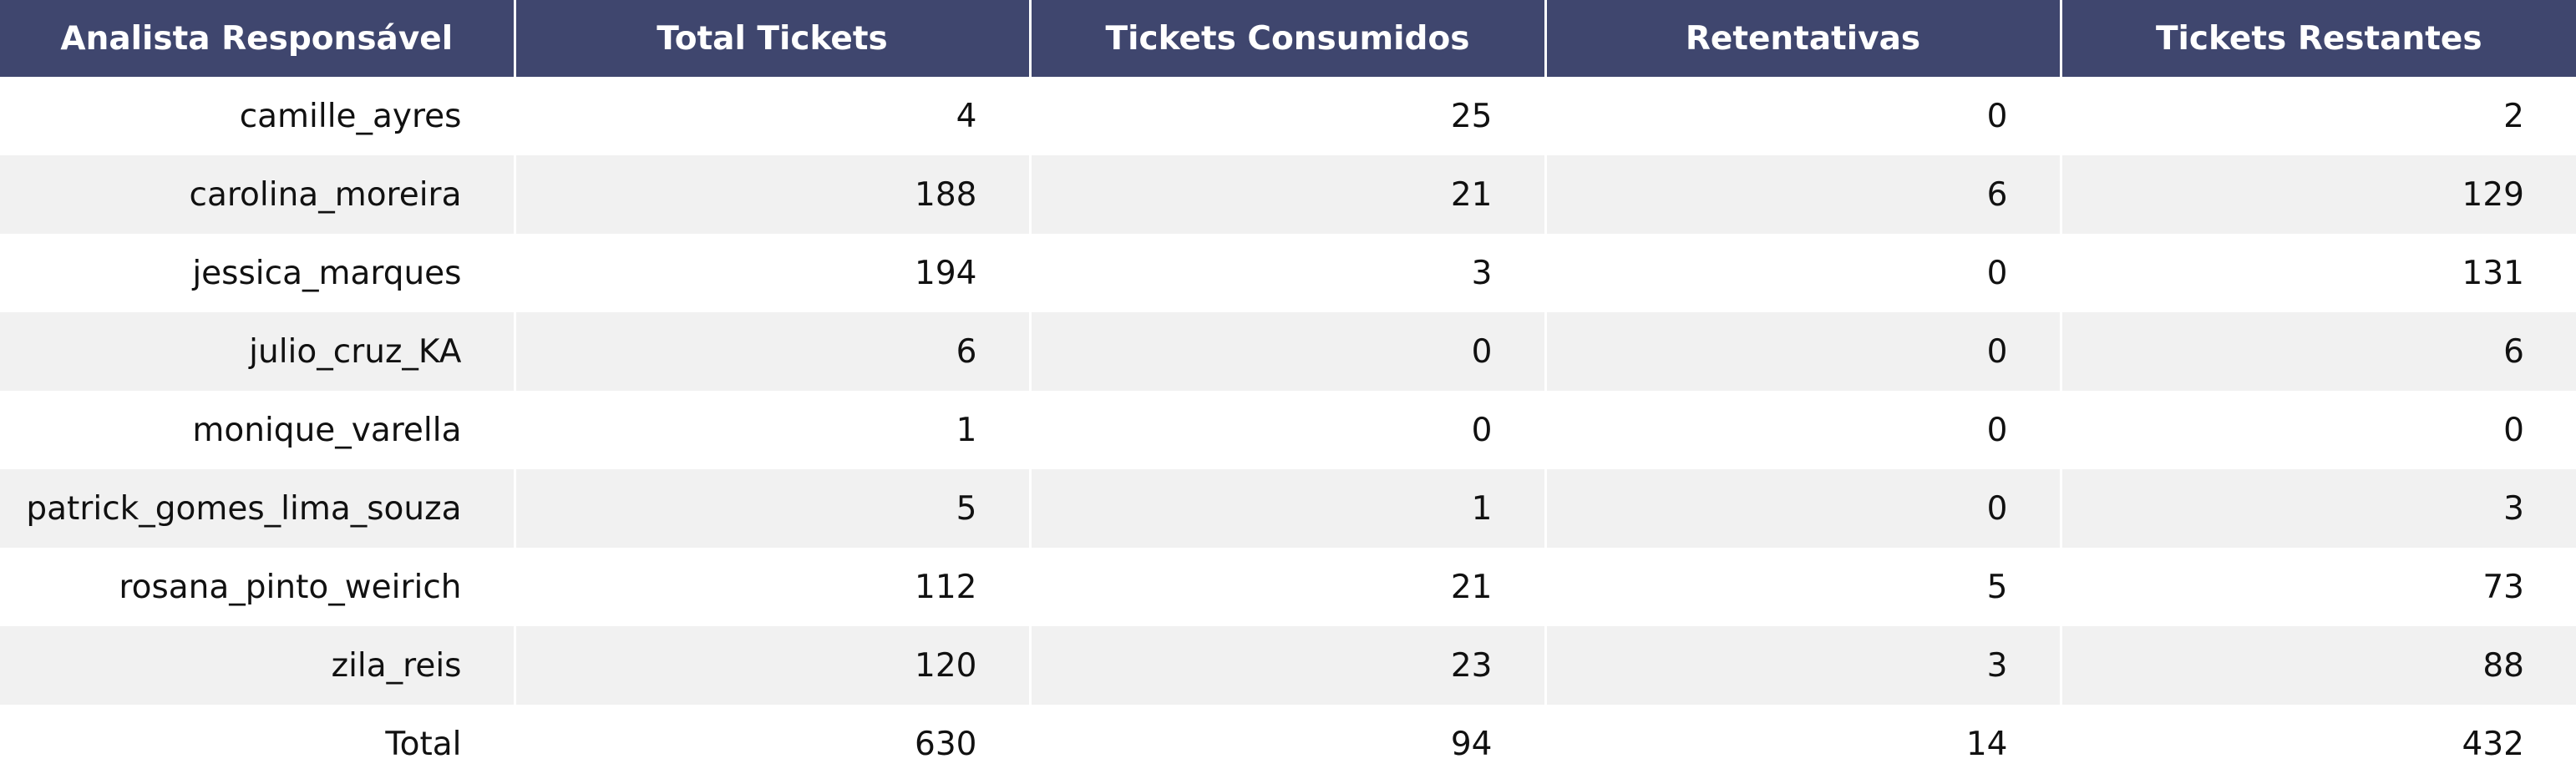  I want to click on header-tickets-consumidos: Tickets Consumidos, so click(1288, 38).